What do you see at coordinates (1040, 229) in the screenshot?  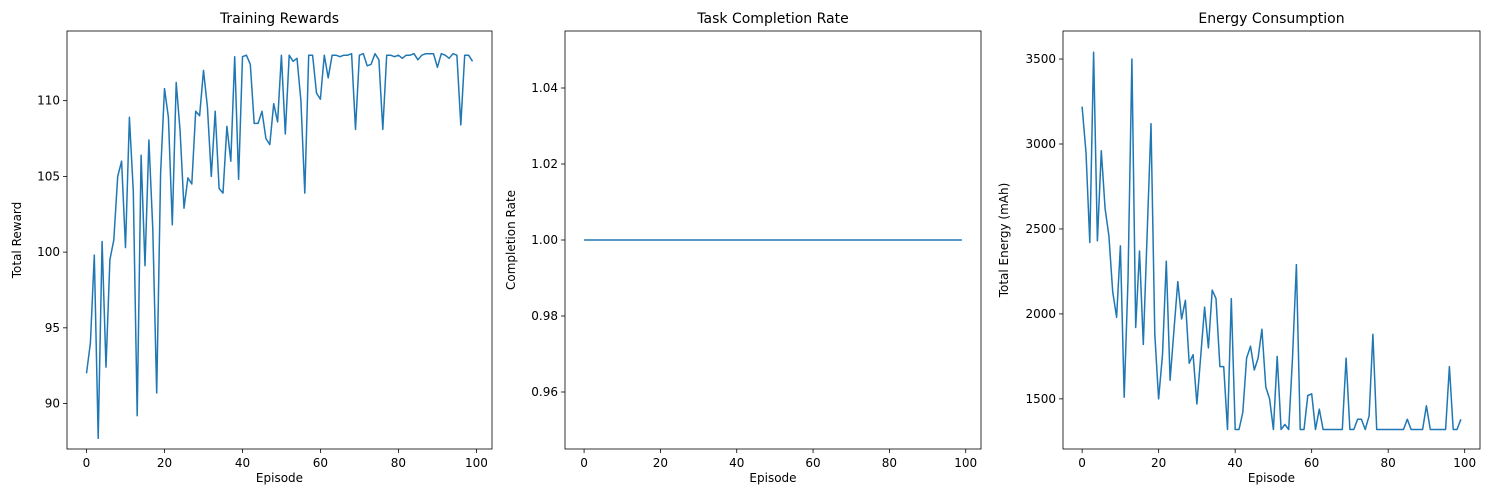 I see `energy-ytick-label: 2500` at bounding box center [1040, 229].